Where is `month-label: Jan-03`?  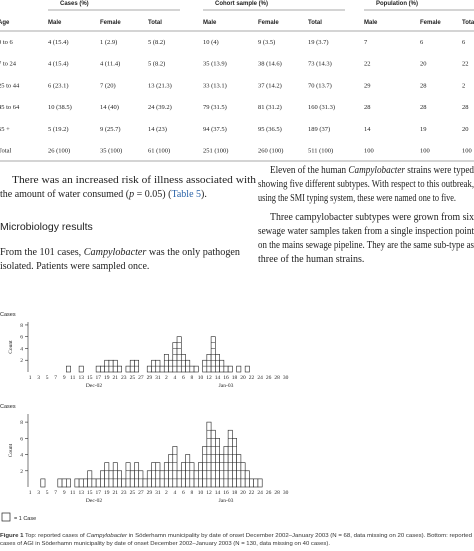 month-label: Jan-03 is located at coordinates (226, 501).